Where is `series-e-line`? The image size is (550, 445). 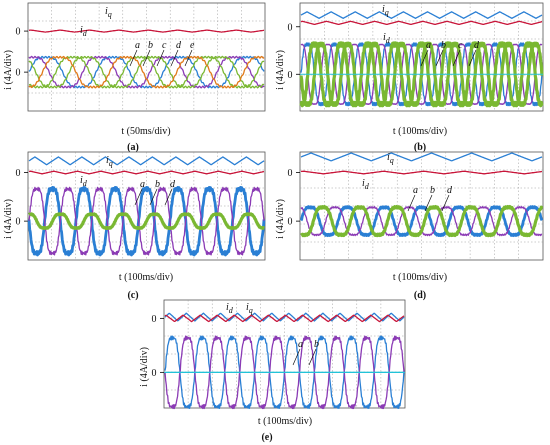
series-e-line is located at coordinates (146, 72).